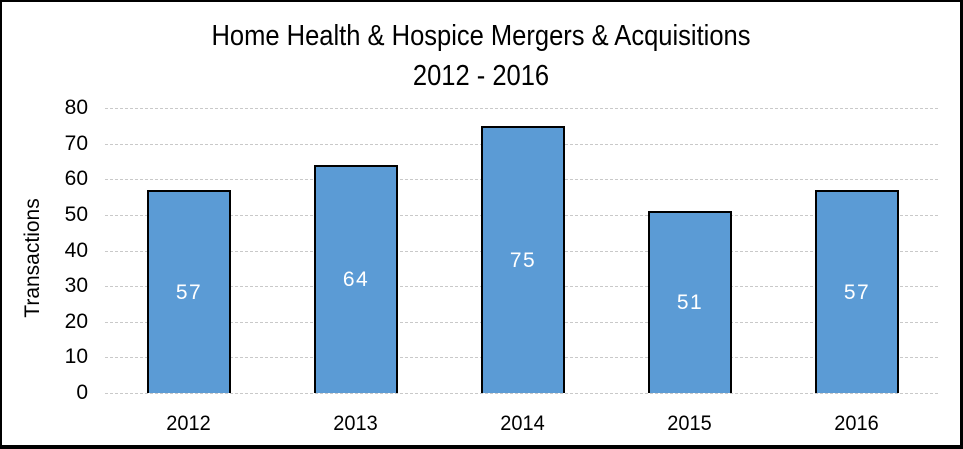 The width and height of the screenshot is (963, 449). Describe the element at coordinates (82, 392) in the screenshot. I see `y-tick-label-0: 0` at that location.